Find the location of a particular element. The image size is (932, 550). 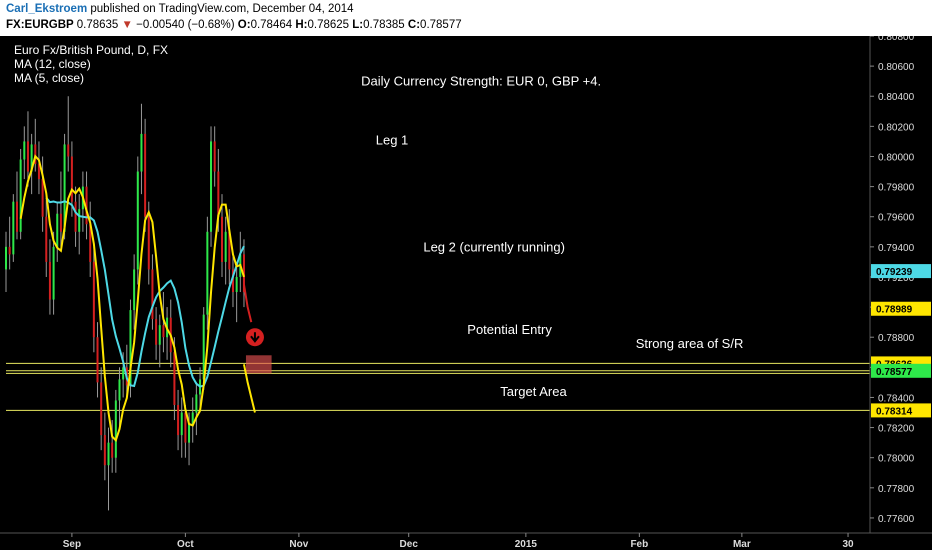

price-tag-box is located at coordinates (901, 308).